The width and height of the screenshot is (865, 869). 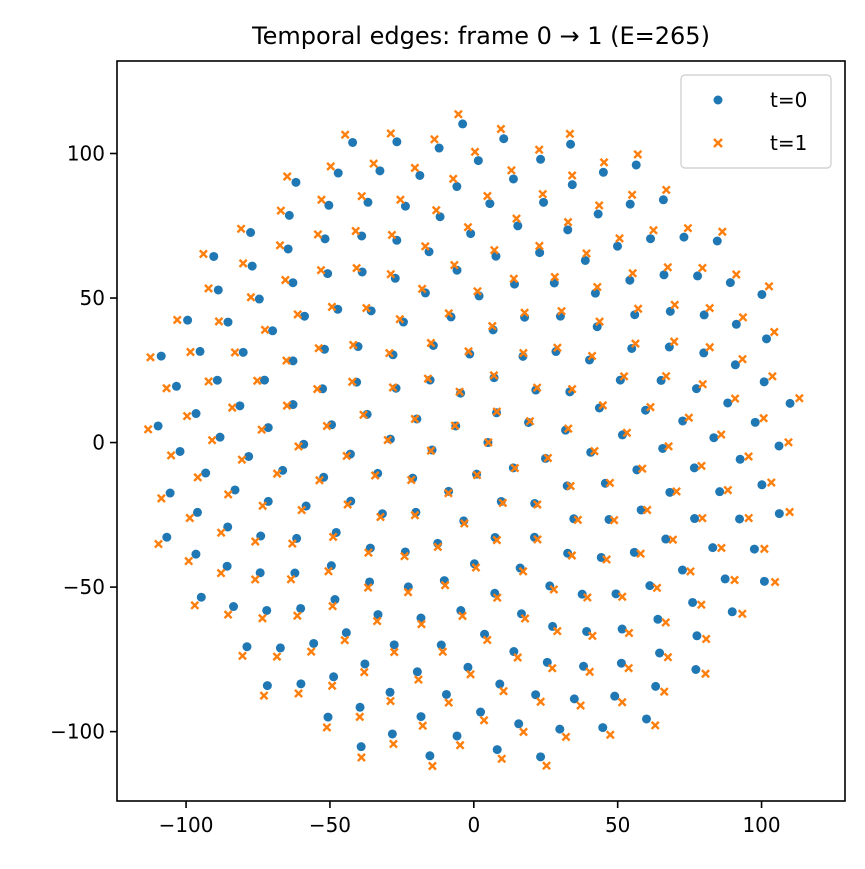 What do you see at coordinates (756, 121) in the screenshot?
I see `legend: t=0 t=1` at bounding box center [756, 121].